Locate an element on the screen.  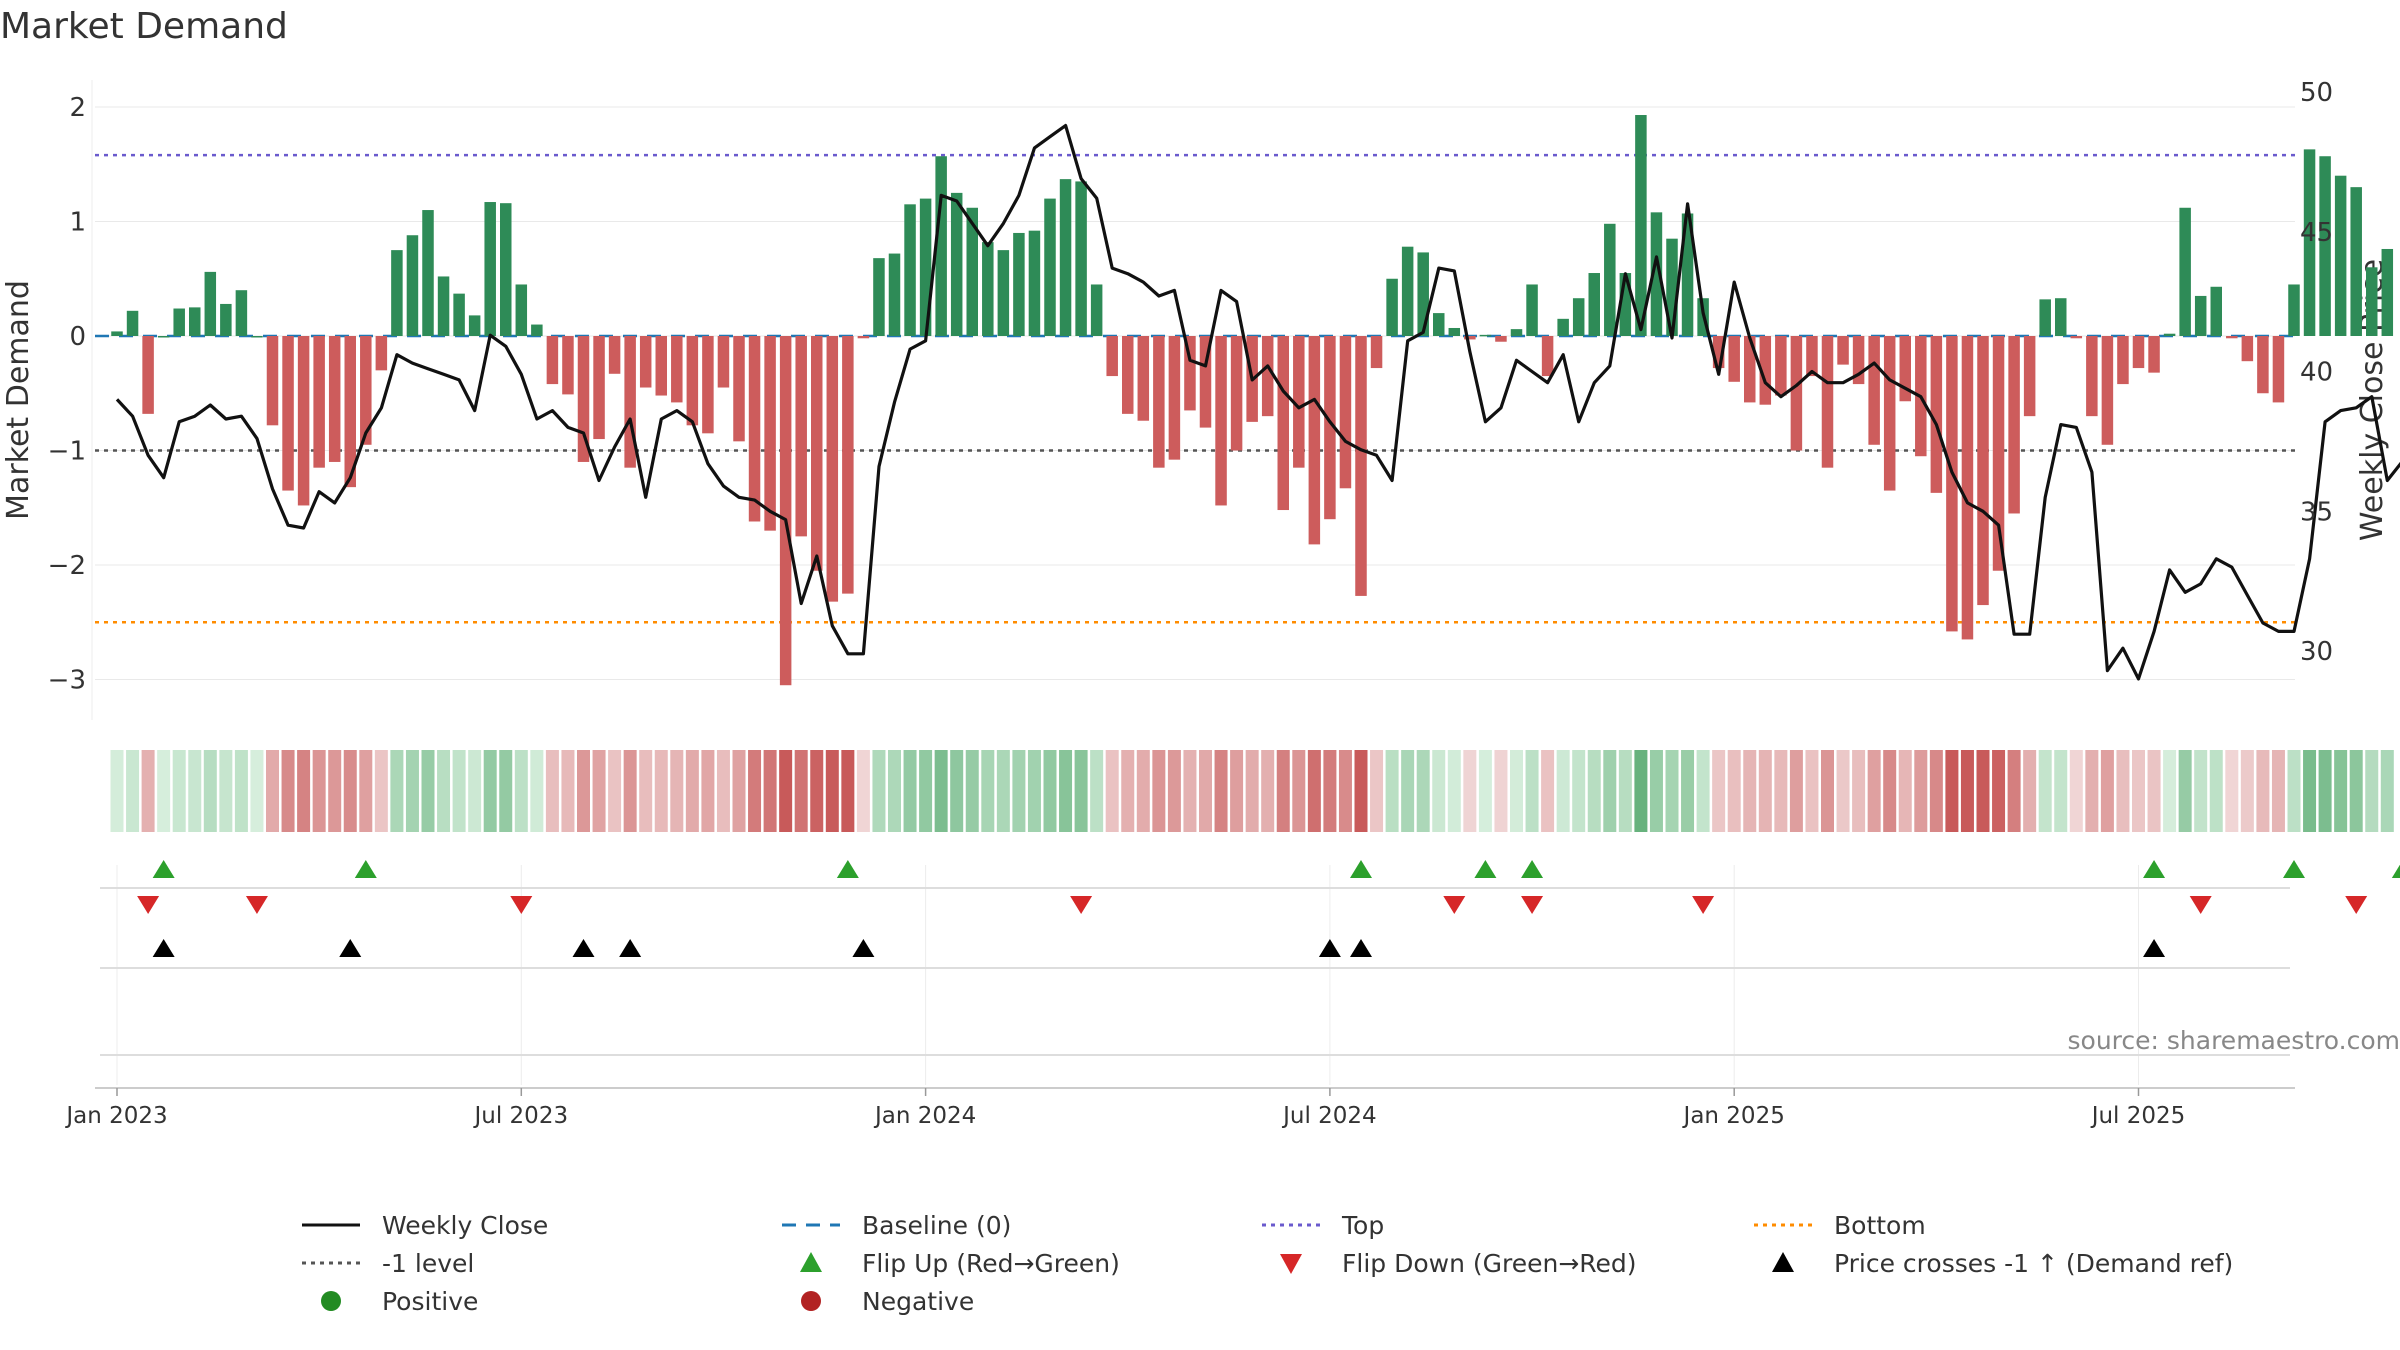
legend-item-top: Top is located at coordinates (1322, 1225).